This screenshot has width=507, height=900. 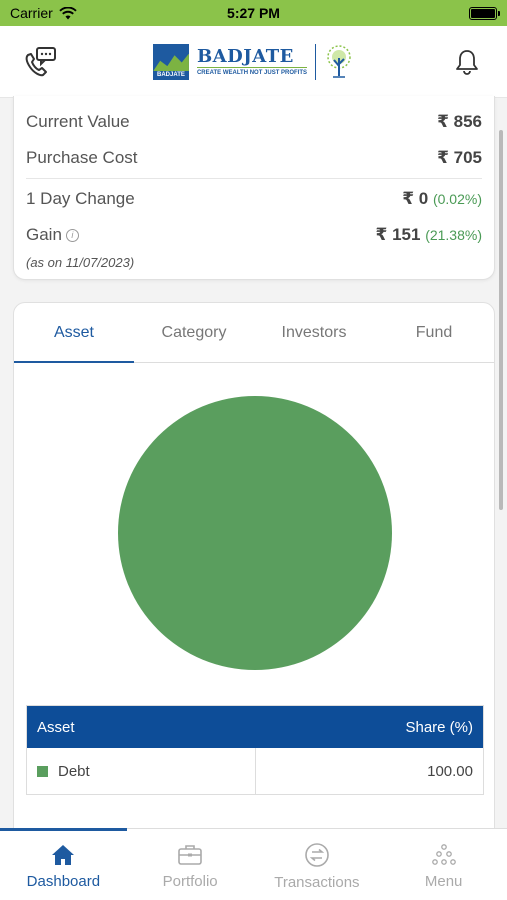 What do you see at coordinates (317, 882) in the screenshot?
I see `nav-transactions-label: Transactions` at bounding box center [317, 882].